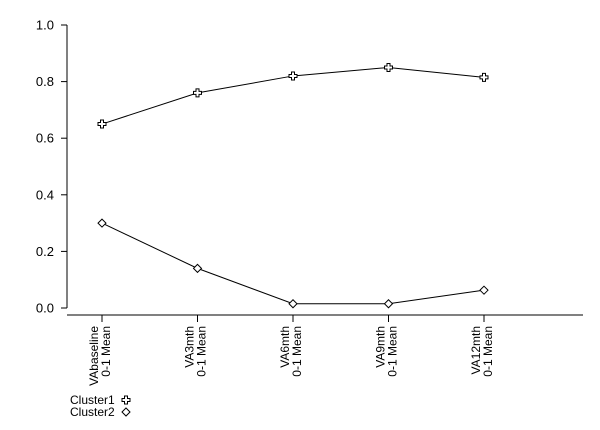 This screenshot has height=430, width=600. I want to click on y-tick-label: 0.2, so click(45, 251).